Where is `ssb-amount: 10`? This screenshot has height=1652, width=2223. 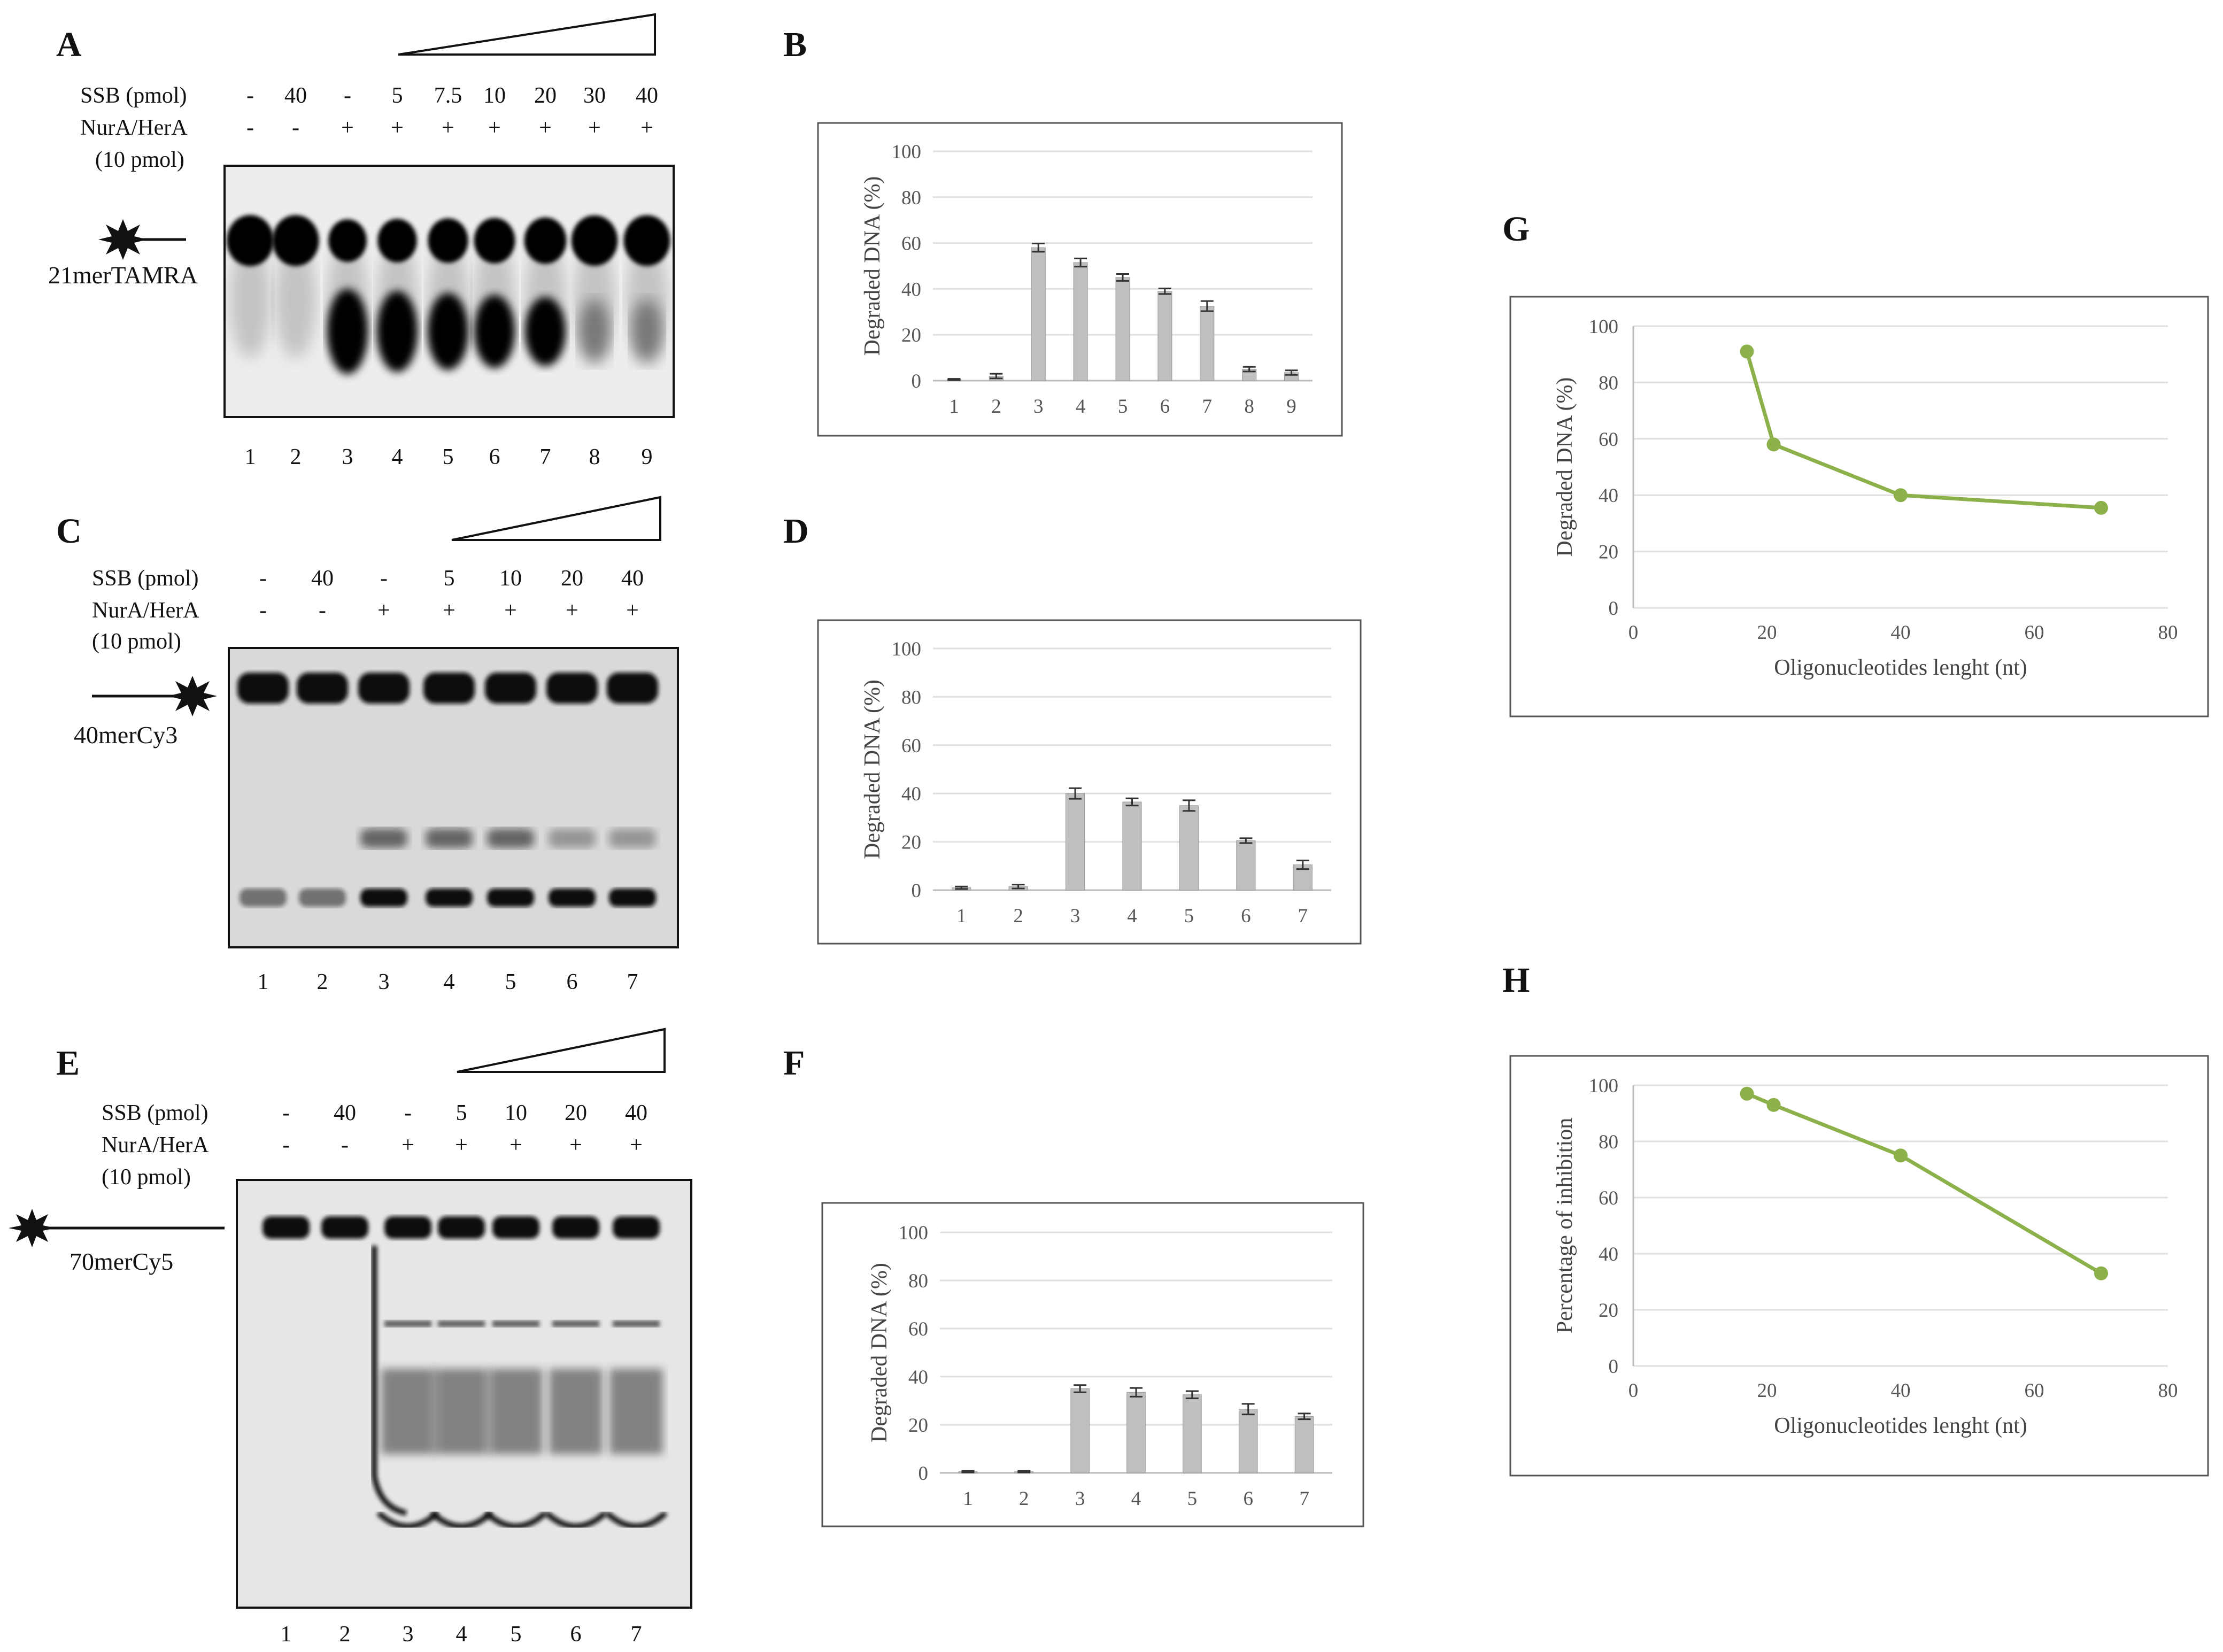
ssb-amount: 10 is located at coordinates (511, 578).